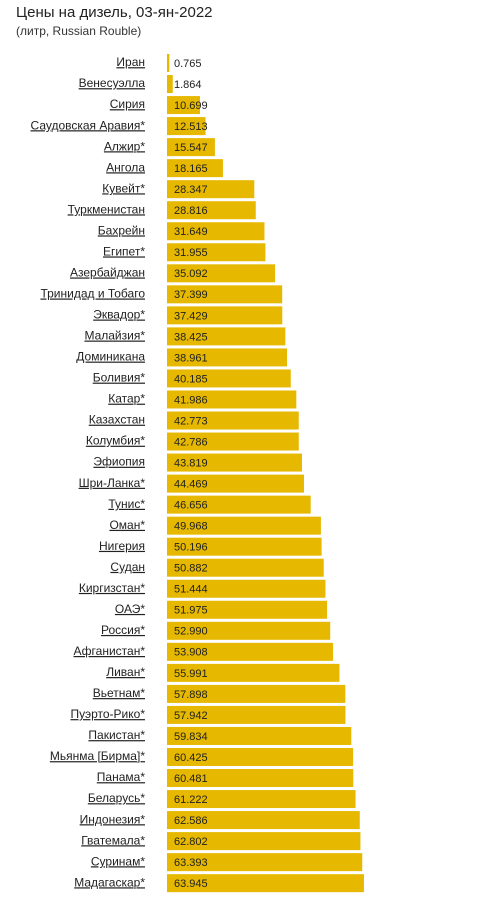  Describe the element at coordinates (117, 420) in the screenshot. I see `category-label: Казахстан` at that location.